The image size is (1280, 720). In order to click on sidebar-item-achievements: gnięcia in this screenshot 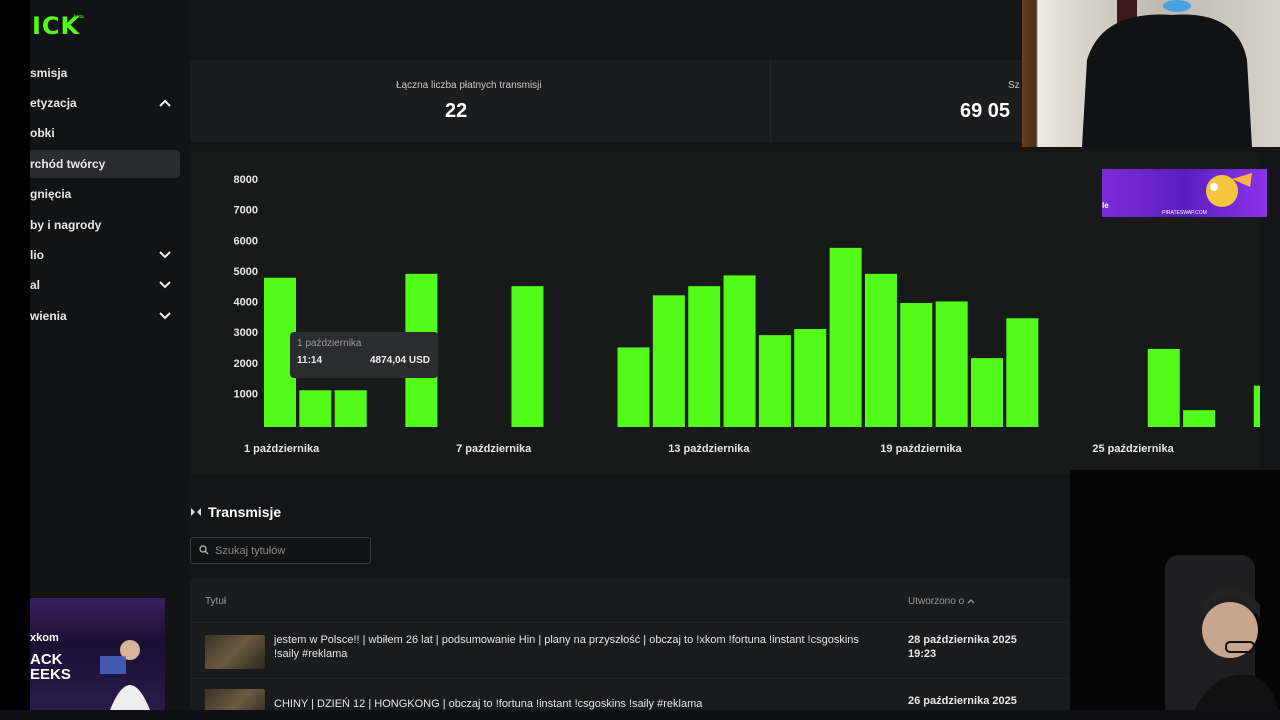, I will do `click(105, 194)`.